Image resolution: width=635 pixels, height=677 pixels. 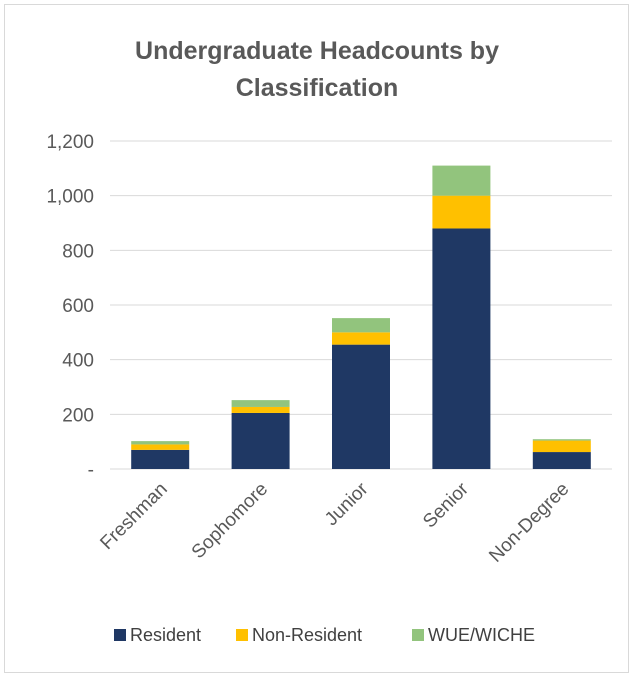 I want to click on y-tick-label: 800, so click(x=78, y=251).